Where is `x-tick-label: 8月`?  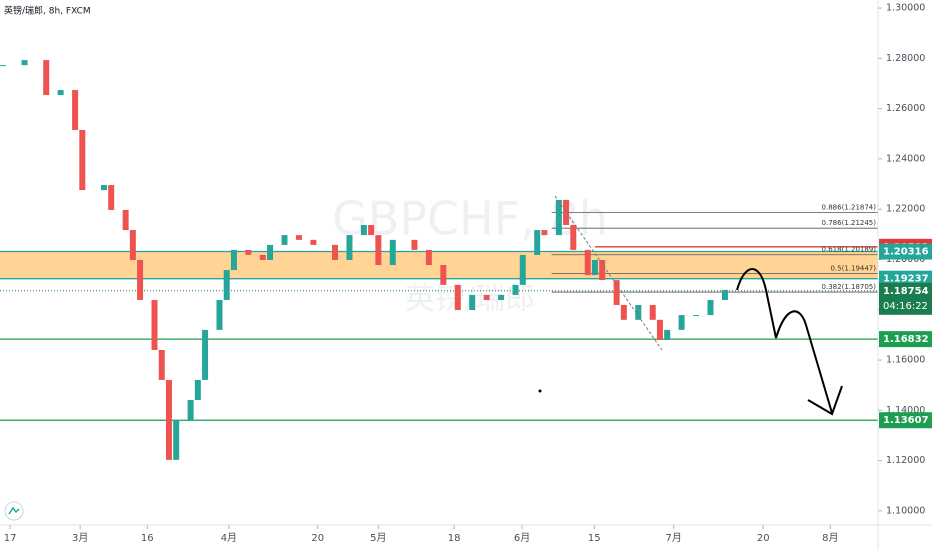
x-tick-label: 8月 is located at coordinates (830, 538).